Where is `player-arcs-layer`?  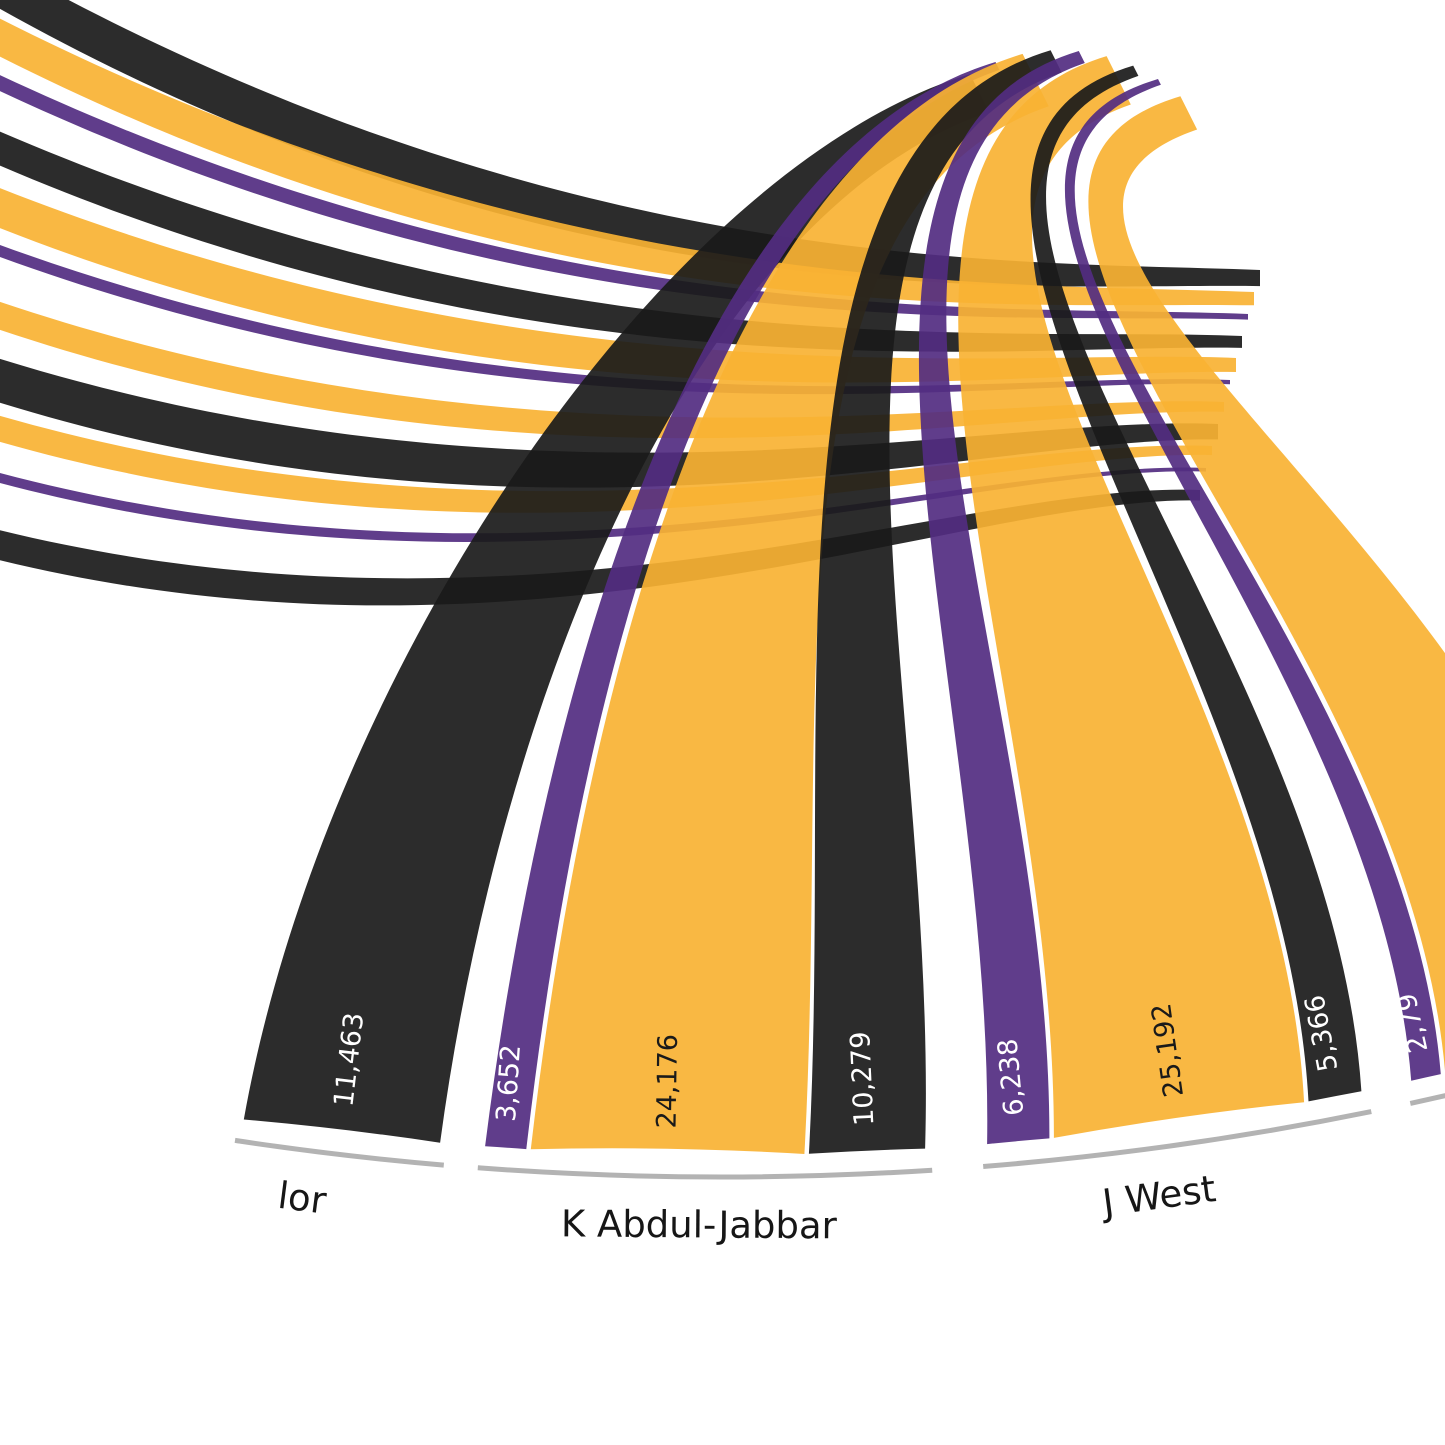
player-arcs-layer is located at coordinates (839, 1136).